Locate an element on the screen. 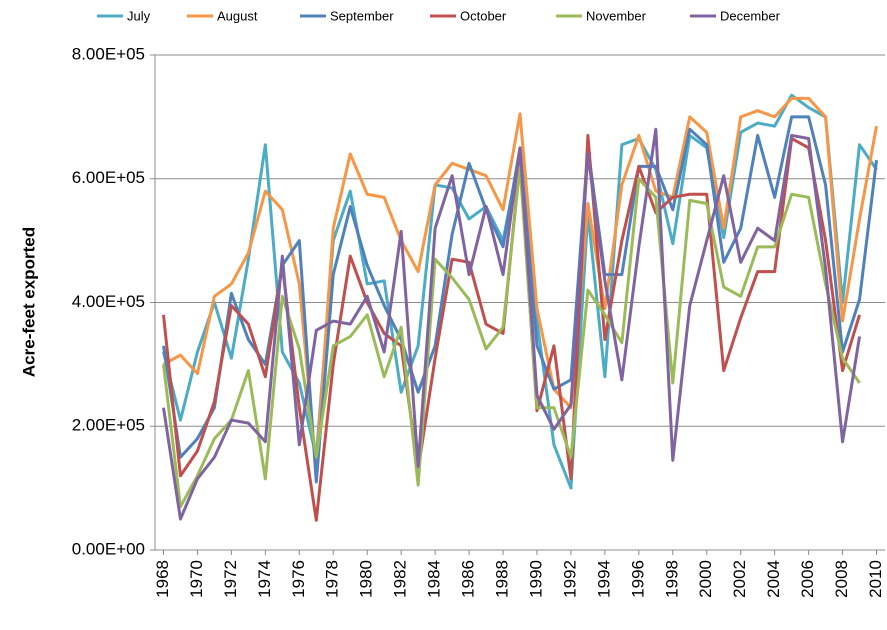 The width and height of the screenshot is (887, 630). x-tick-label: 2002 is located at coordinates (739, 579).